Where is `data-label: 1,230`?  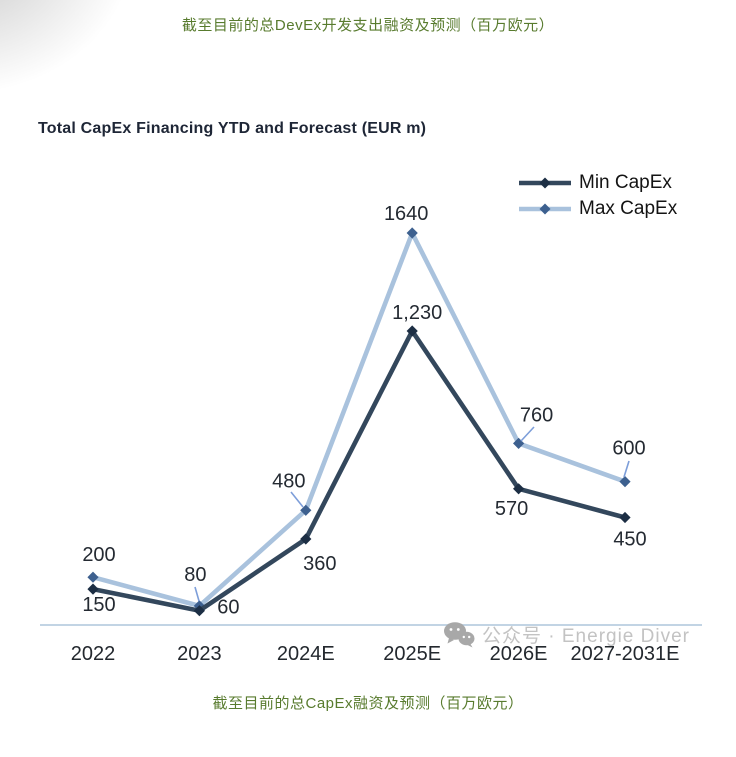 data-label: 1,230 is located at coordinates (417, 313).